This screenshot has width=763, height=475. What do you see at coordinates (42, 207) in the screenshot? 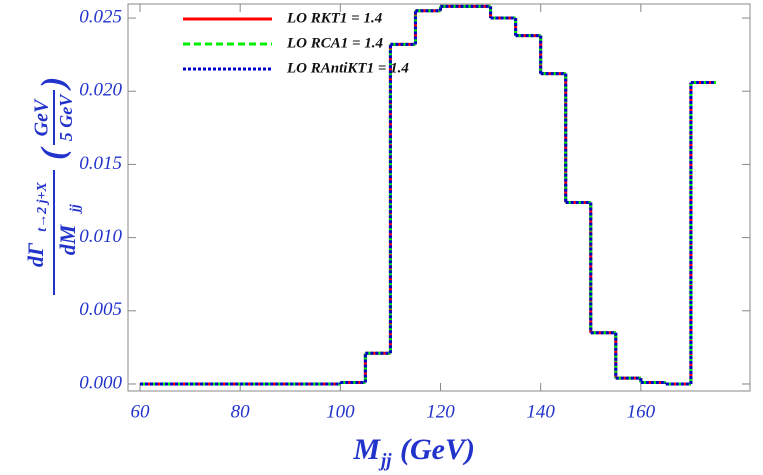
I see `y-label-num-sub: t→2 j+X` at bounding box center [42, 207].